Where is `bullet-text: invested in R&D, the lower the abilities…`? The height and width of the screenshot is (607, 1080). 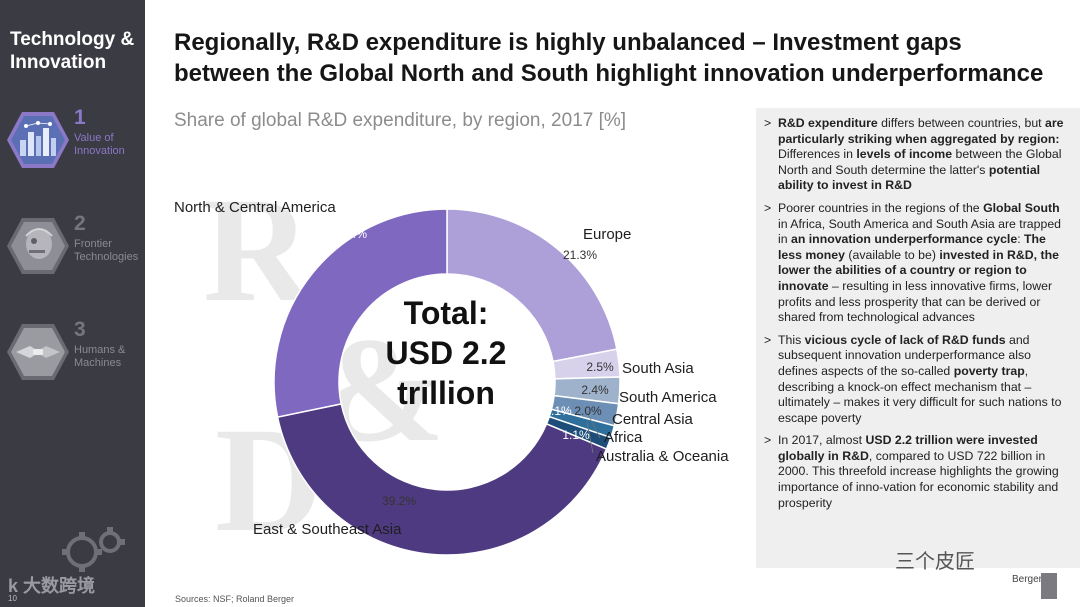
bullet-text: invested in R&D, the lower the abilities… is located at coordinates (918, 270).